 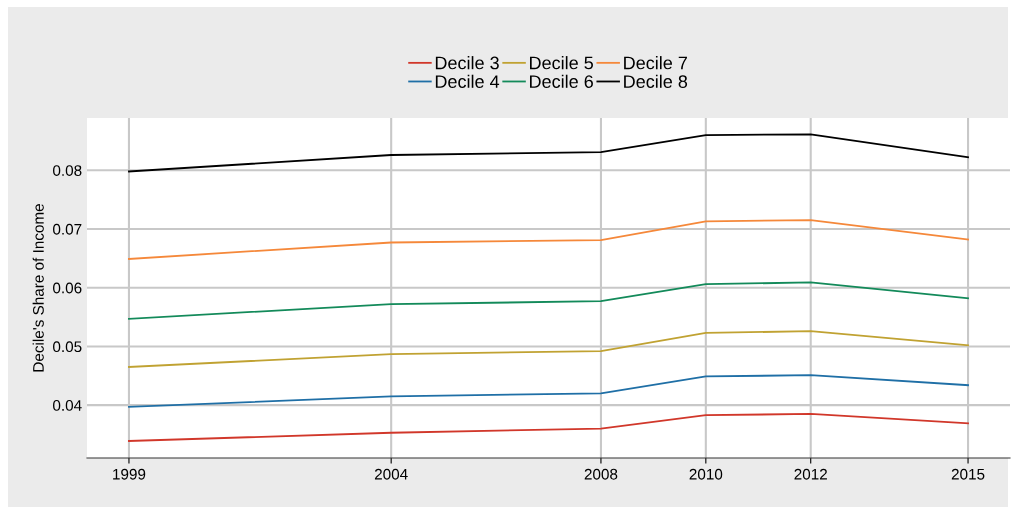 I want to click on x-tick-label: 2010, so click(x=706, y=474).